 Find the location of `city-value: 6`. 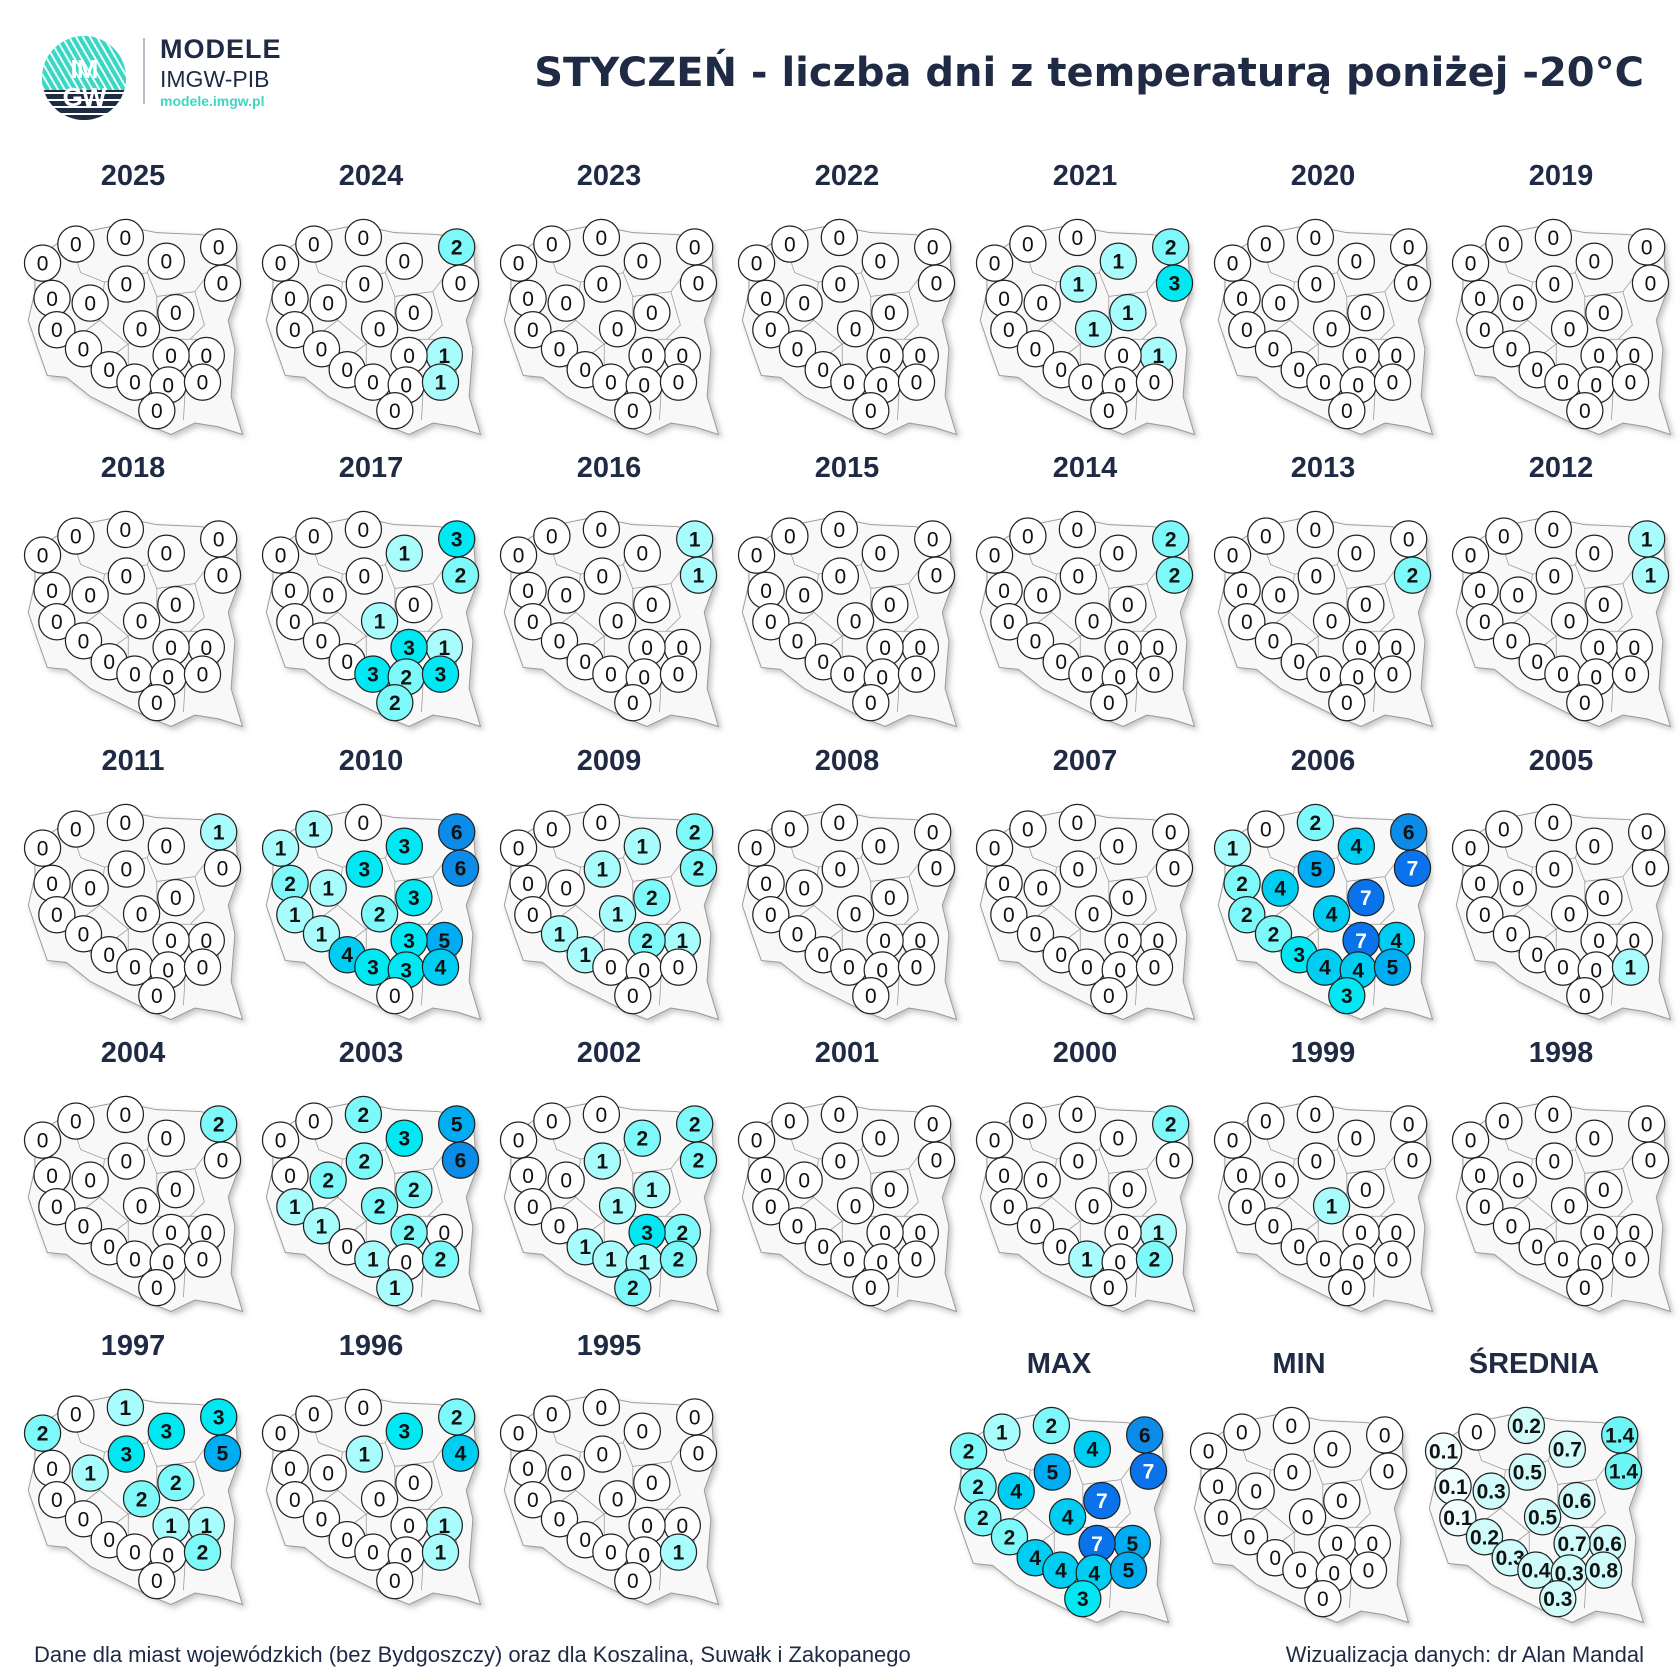

city-value: 6 is located at coordinates (461, 1161).